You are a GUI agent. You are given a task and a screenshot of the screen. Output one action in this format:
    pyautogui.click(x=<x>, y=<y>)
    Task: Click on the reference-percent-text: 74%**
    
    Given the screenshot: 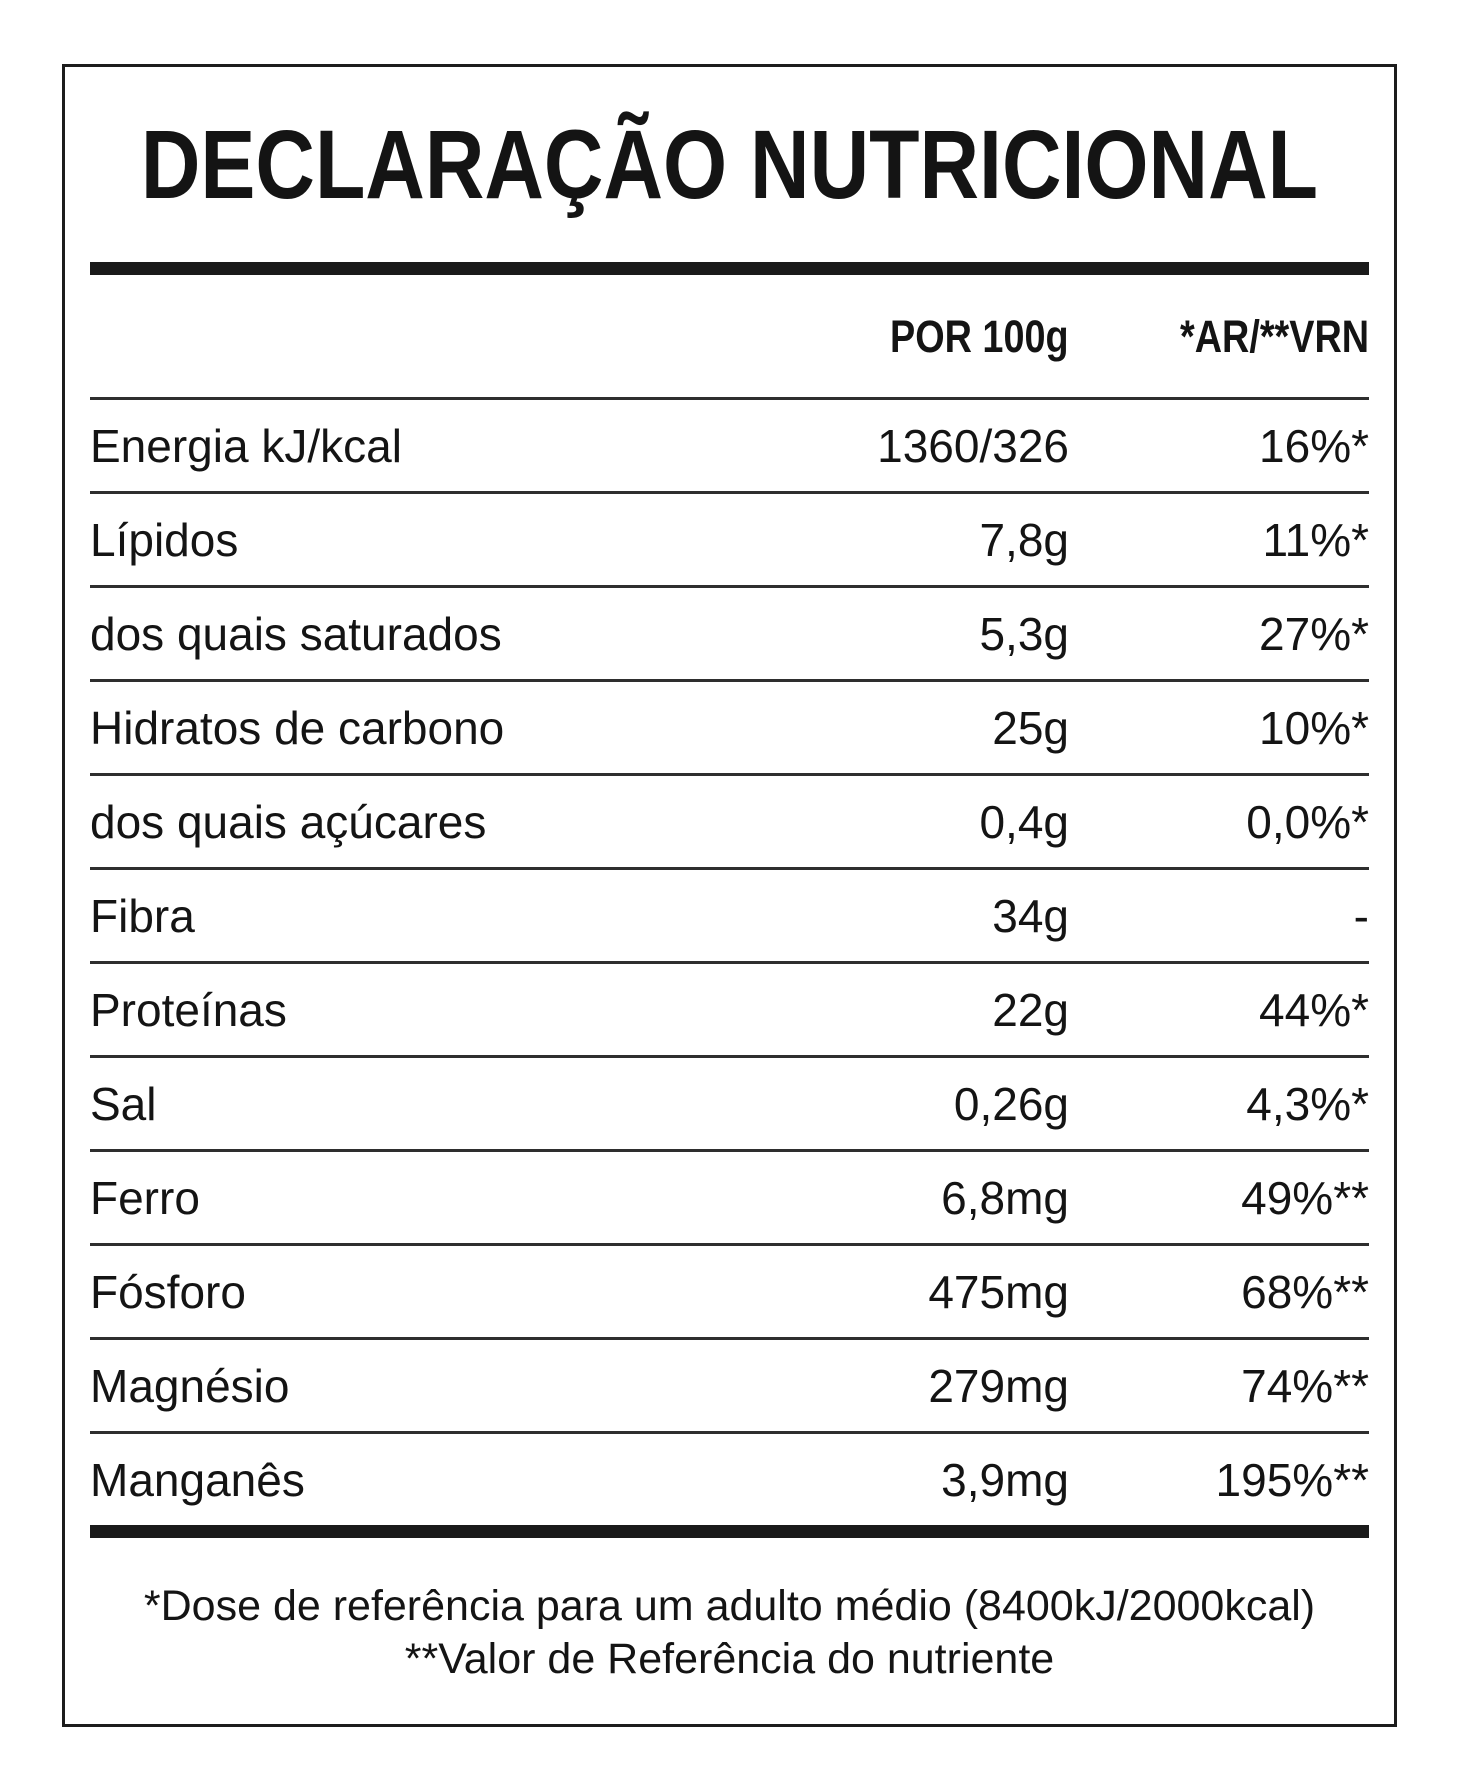 What is the action you would take?
    pyautogui.click(x=1305, y=1385)
    